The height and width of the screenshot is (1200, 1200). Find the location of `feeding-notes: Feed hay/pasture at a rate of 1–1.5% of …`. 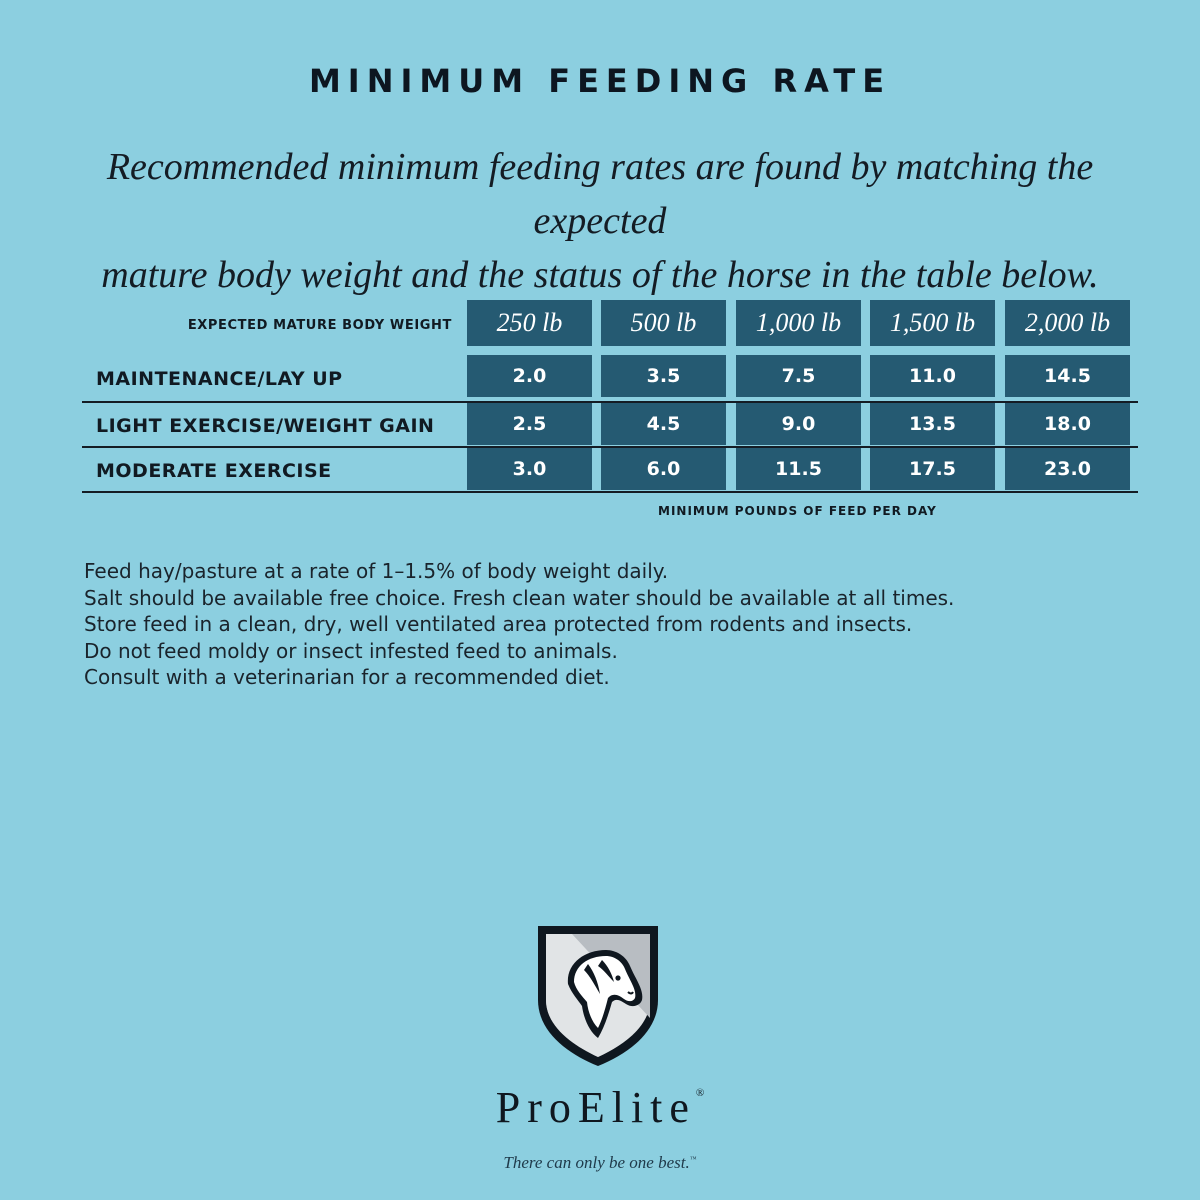

feeding-notes: Feed hay/pasture at a rate of 1–1.5% of … is located at coordinates (609, 624).